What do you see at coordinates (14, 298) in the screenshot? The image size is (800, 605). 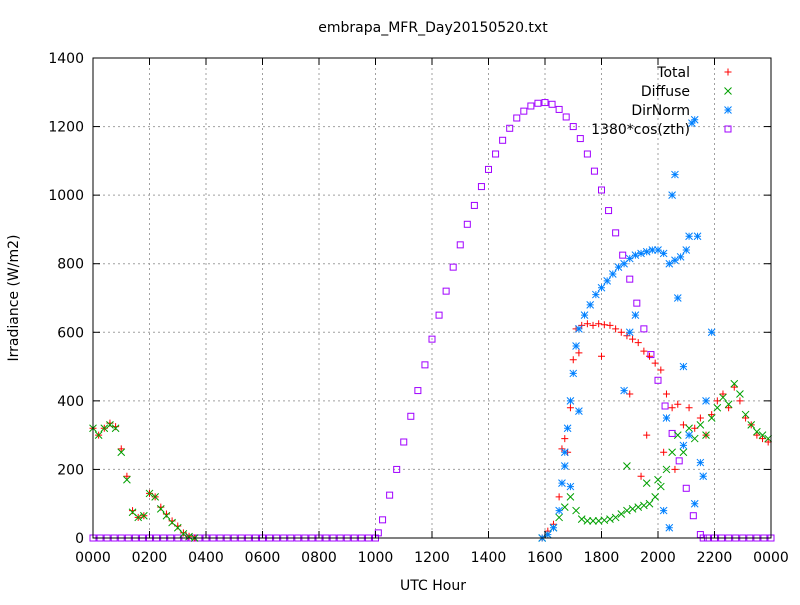 I see `y-axis-label: Irradiance (W/m2)` at bounding box center [14, 298].